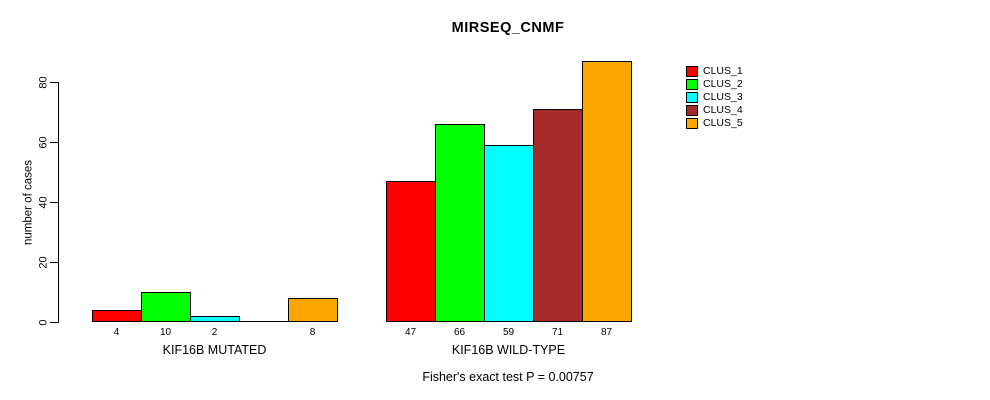  What do you see at coordinates (723, 84) in the screenshot?
I see `legend-label-clus_2: CLUS_2` at bounding box center [723, 84].